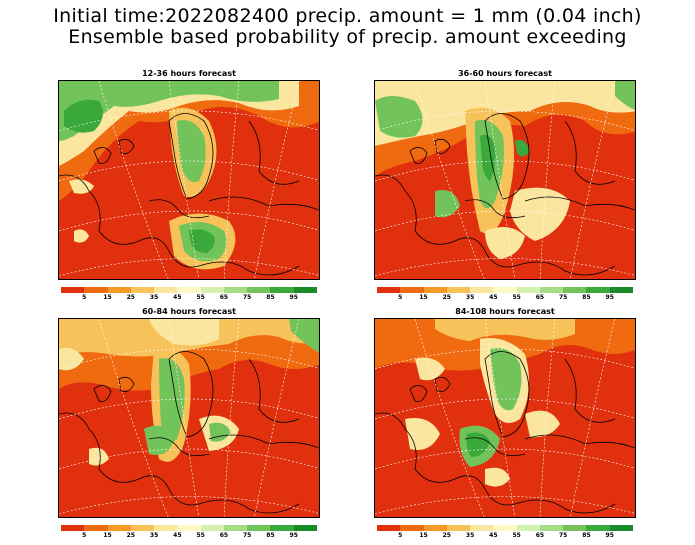 This screenshot has height=545, width=695. Describe the element at coordinates (189, 73) in the screenshot. I see `panel-title: 12-36 hours forecast` at that location.